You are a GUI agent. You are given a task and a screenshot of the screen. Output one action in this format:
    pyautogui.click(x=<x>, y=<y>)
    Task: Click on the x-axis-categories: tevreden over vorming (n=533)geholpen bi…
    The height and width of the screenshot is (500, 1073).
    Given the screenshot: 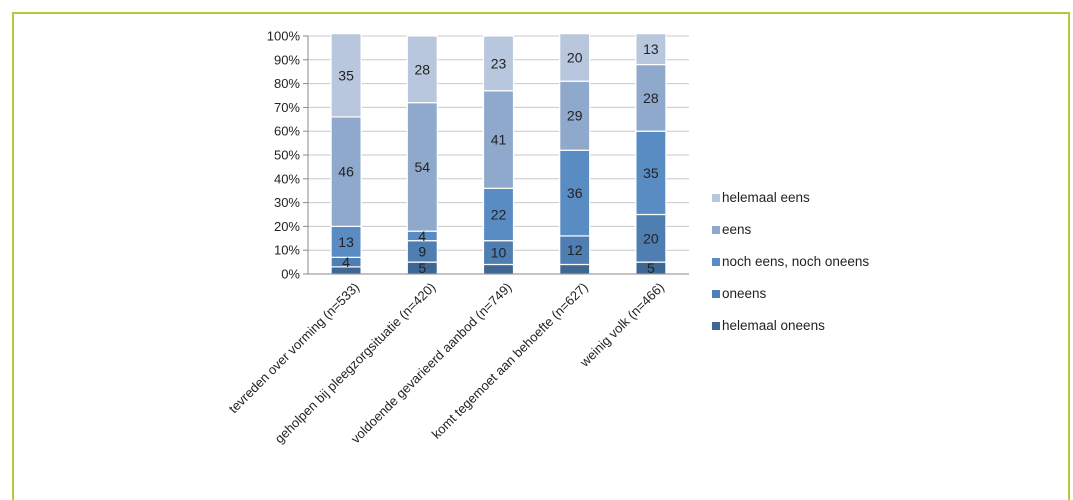 What is the action you would take?
    pyautogui.click(x=446, y=363)
    